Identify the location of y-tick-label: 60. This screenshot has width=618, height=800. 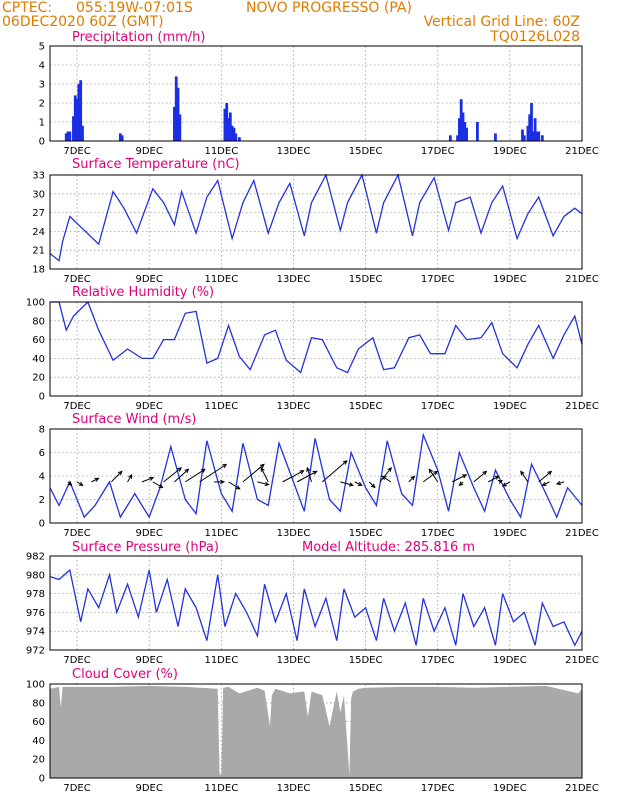
(38, 722).